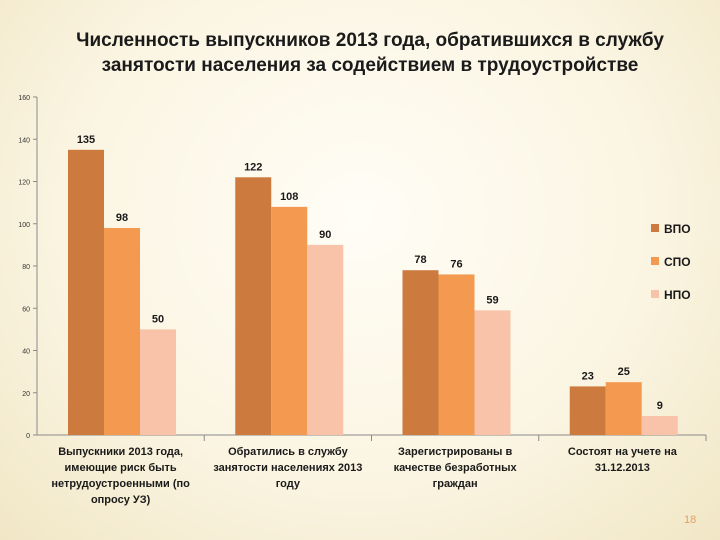  I want to click on data-label-ВПО-2: 122, so click(253, 167).